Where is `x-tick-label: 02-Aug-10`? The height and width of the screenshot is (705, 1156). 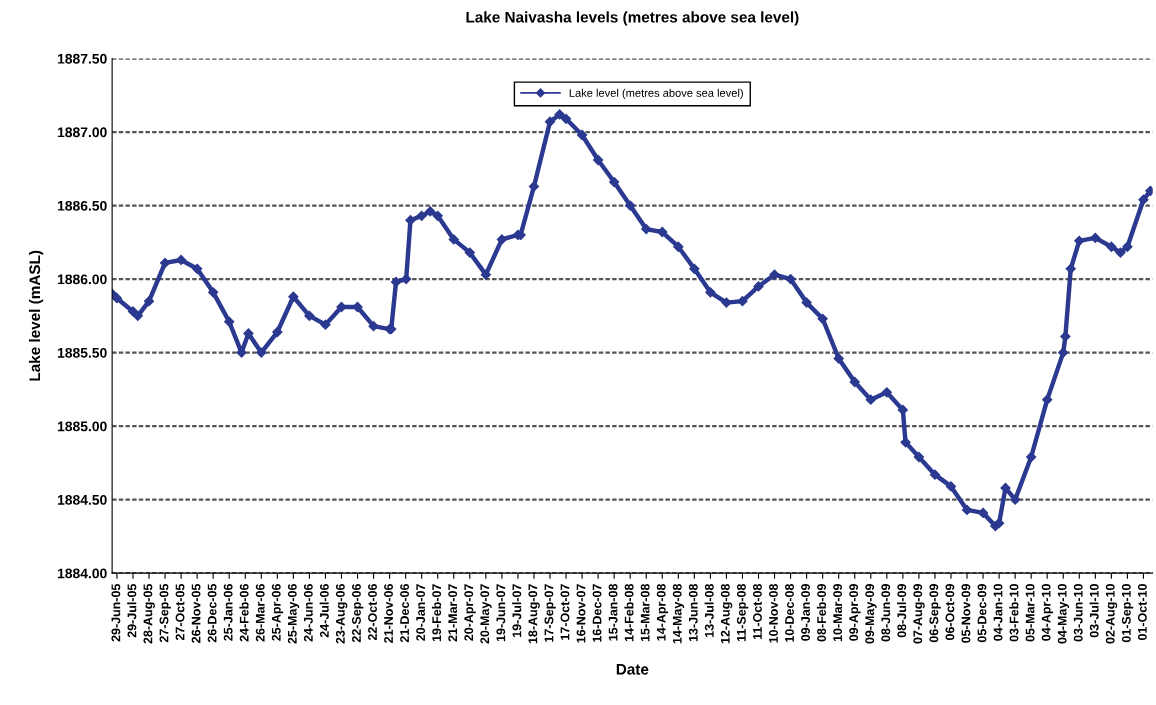 x-tick-label: 02-Aug-10 is located at coordinates (1111, 614).